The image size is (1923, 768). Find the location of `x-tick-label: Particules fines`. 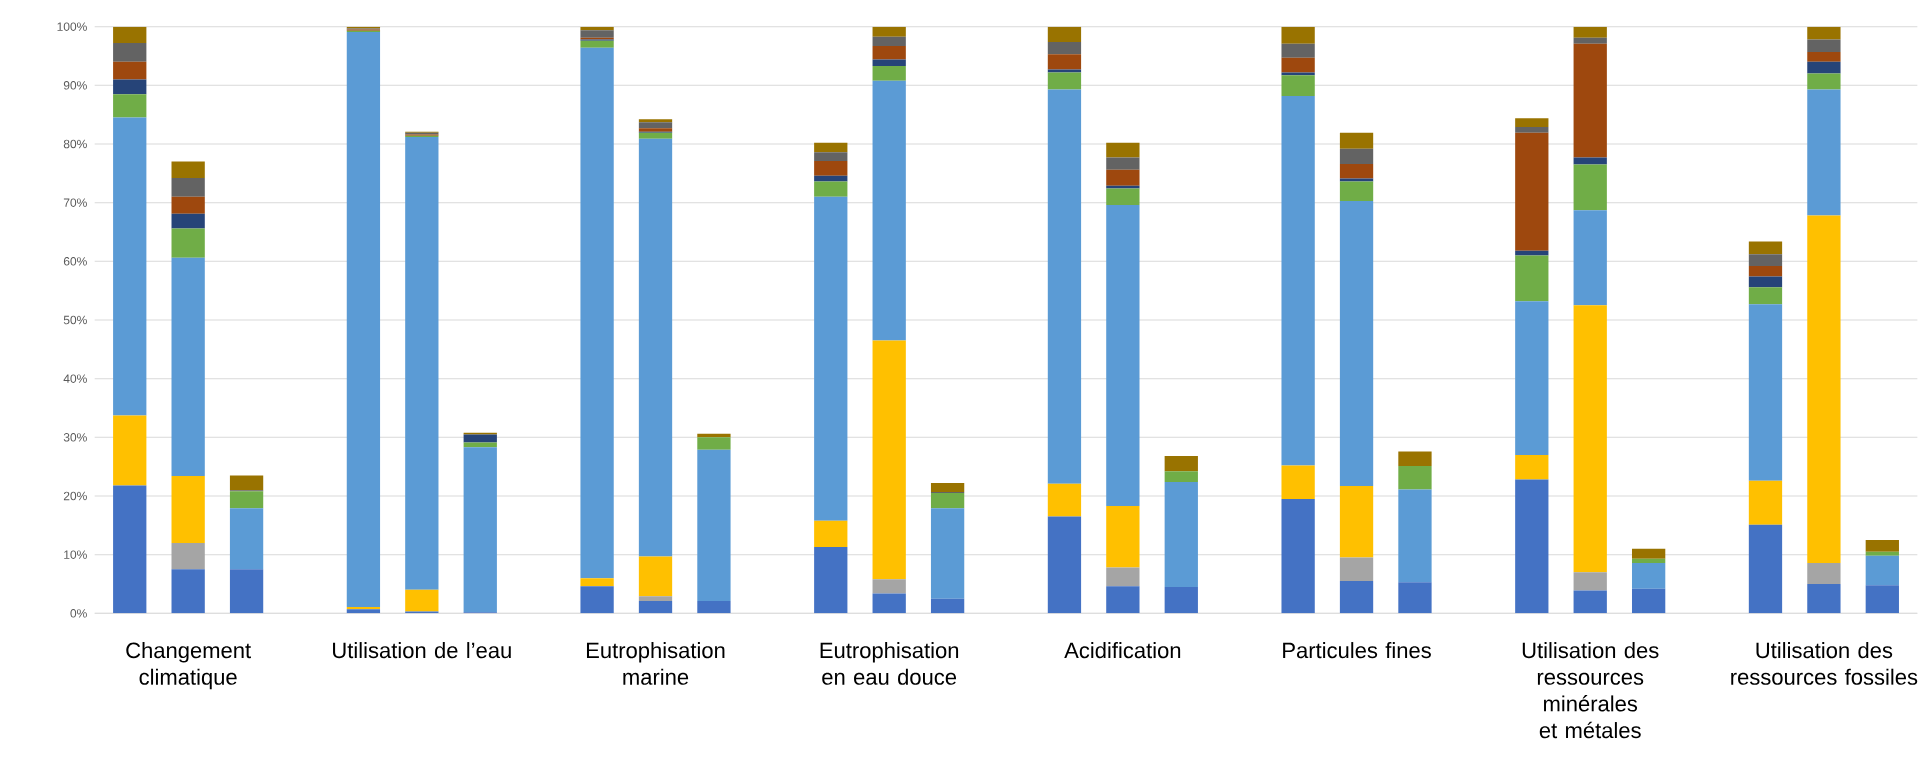

x-tick-label: Particules fines is located at coordinates (1357, 650).